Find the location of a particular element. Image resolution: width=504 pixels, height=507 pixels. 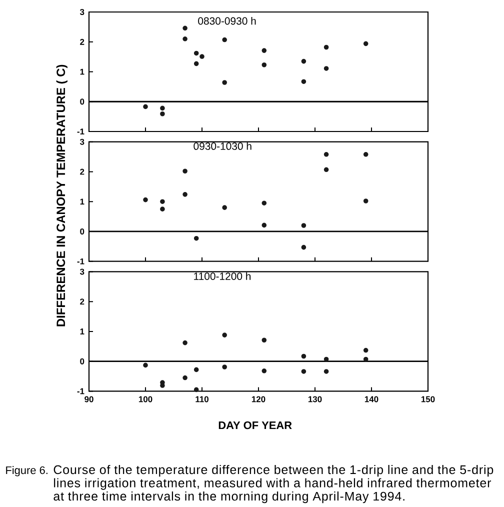

x-tick-label: 140 is located at coordinates (371, 399).